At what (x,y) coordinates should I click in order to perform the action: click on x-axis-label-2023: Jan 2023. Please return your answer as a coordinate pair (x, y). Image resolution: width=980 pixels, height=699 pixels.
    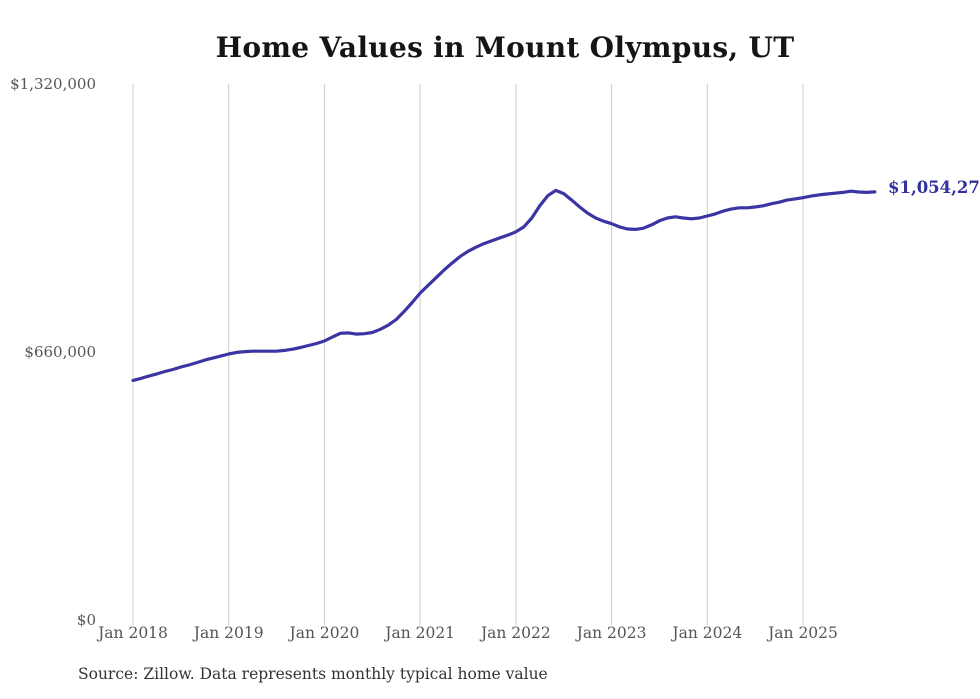
    Looking at the image, I should click on (611, 633).